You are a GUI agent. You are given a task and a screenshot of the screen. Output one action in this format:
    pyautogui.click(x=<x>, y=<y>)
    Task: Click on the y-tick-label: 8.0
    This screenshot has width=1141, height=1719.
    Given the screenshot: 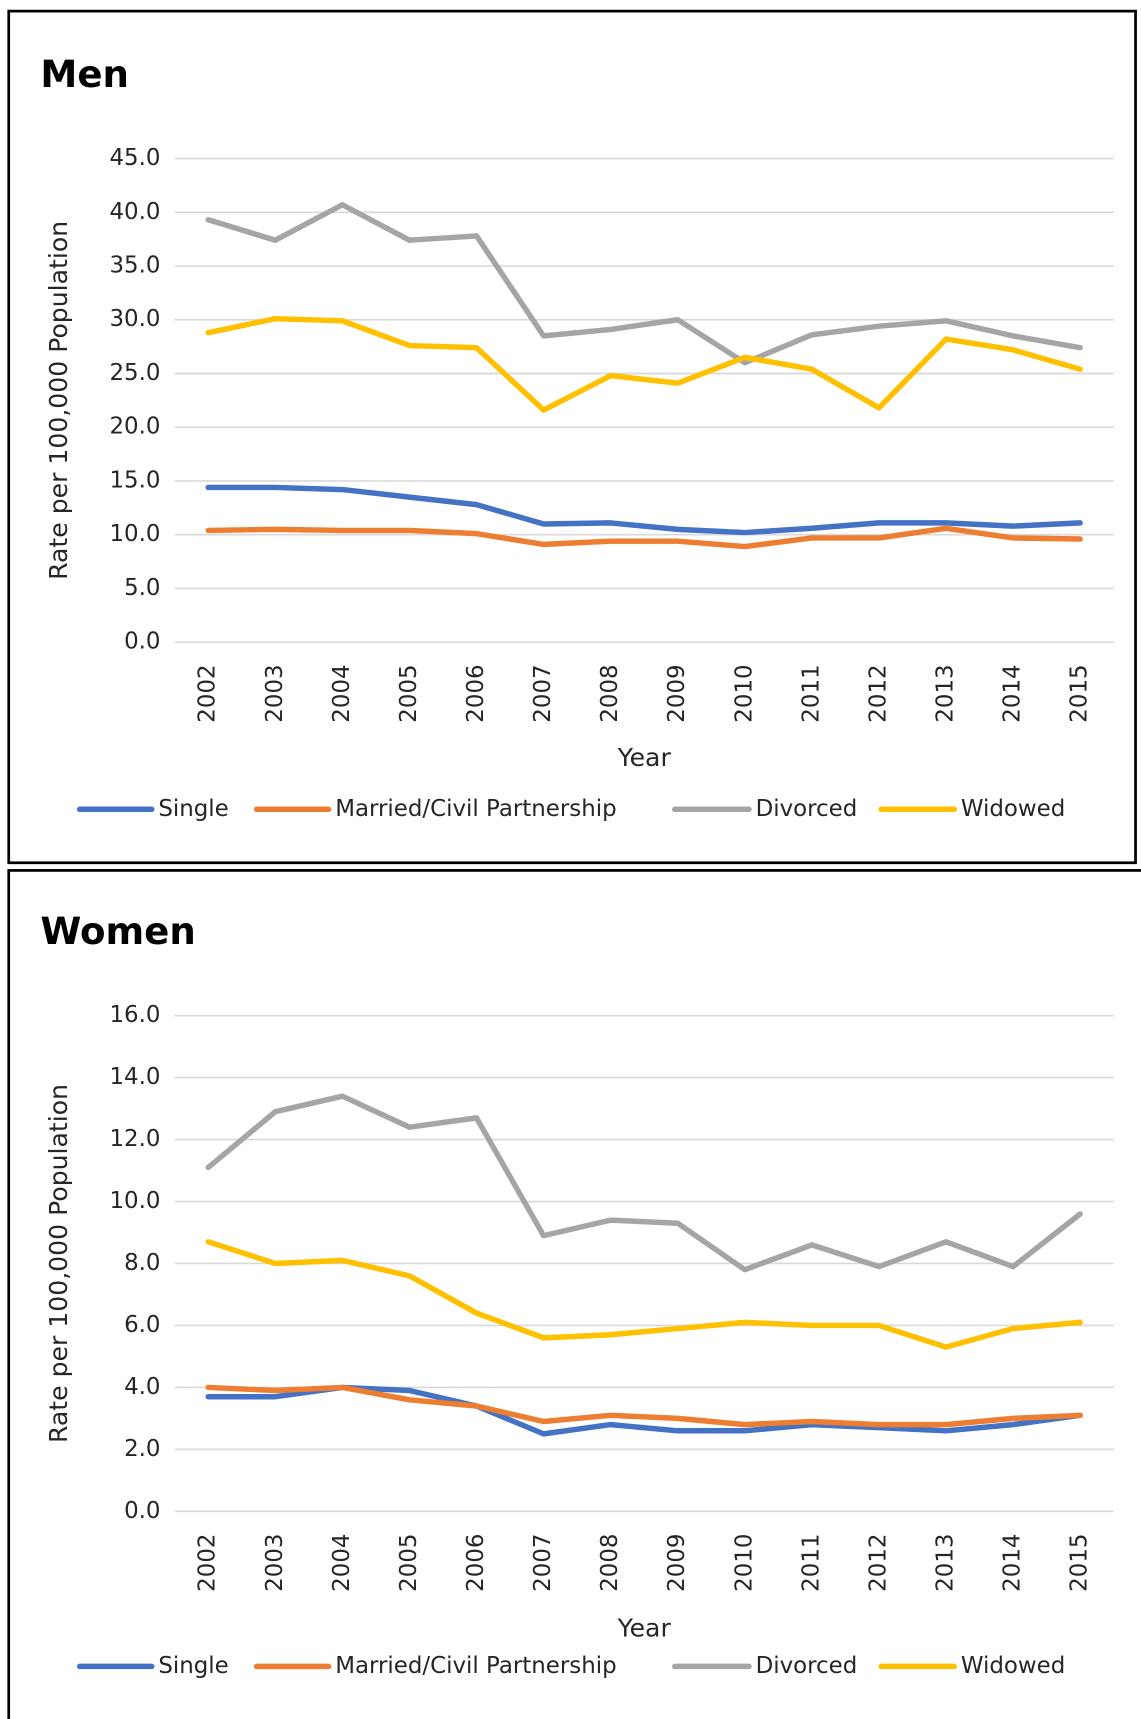 What is the action you would take?
    pyautogui.click(x=142, y=1263)
    